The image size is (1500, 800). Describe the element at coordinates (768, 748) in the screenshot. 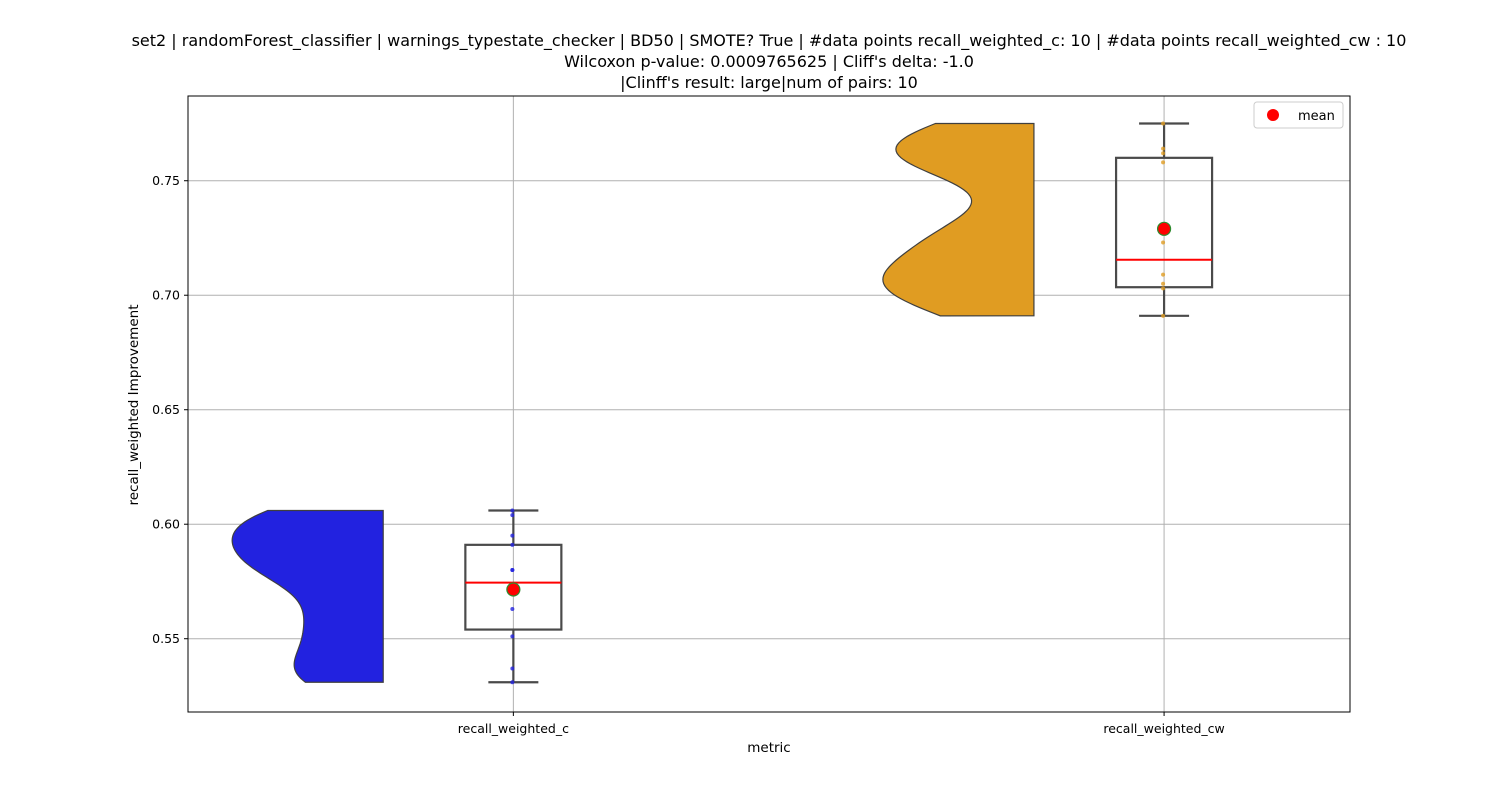

I see `x-axis-label: metric` at that location.